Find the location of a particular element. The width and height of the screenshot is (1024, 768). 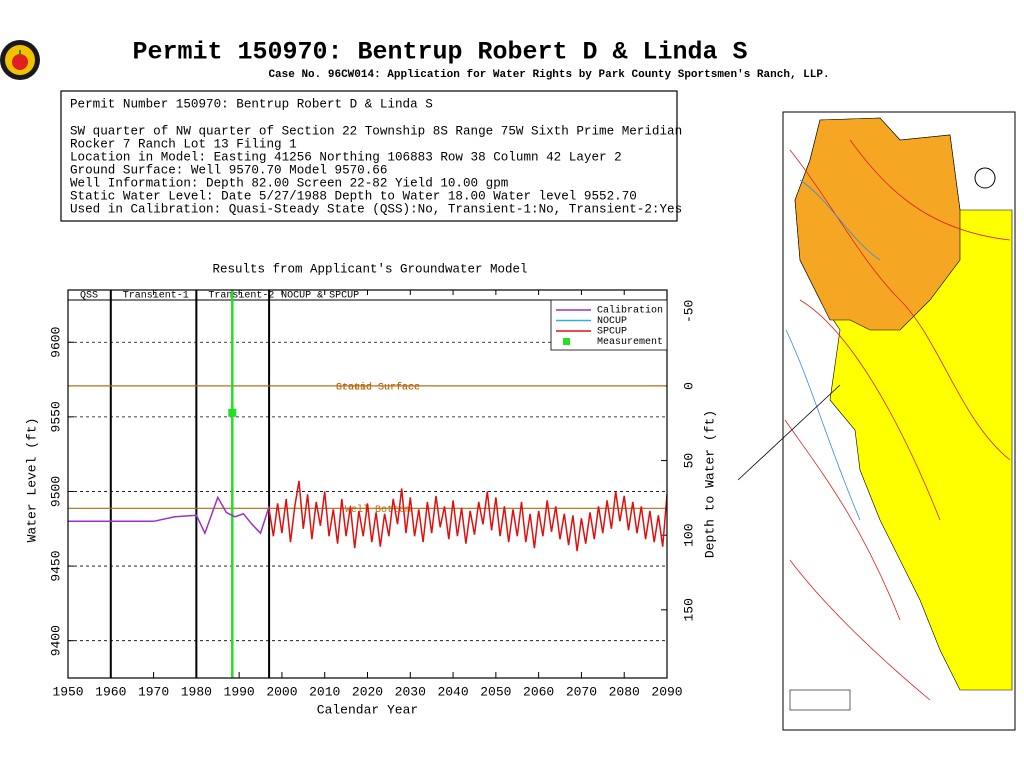

y2-tick-label: 150 is located at coordinates (688, 609).